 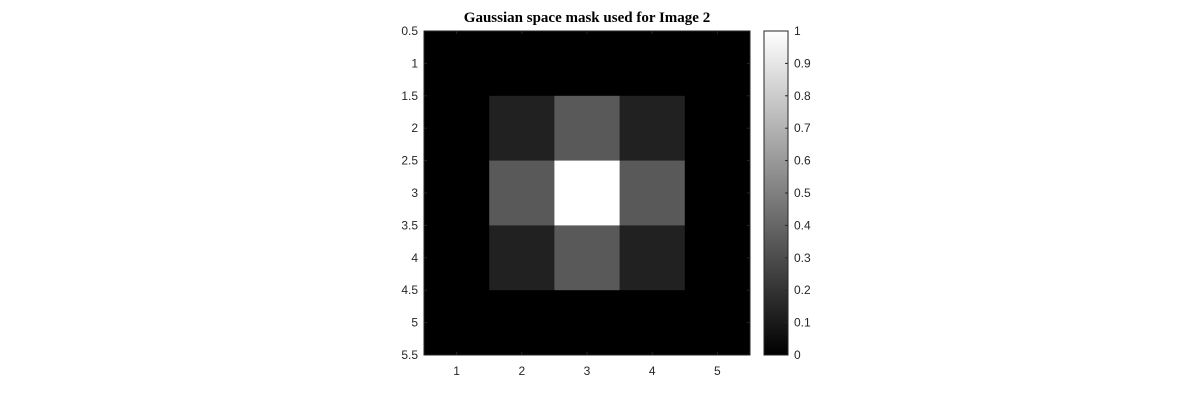 What do you see at coordinates (456, 371) in the screenshot?
I see `x-tick-label: 1` at bounding box center [456, 371].